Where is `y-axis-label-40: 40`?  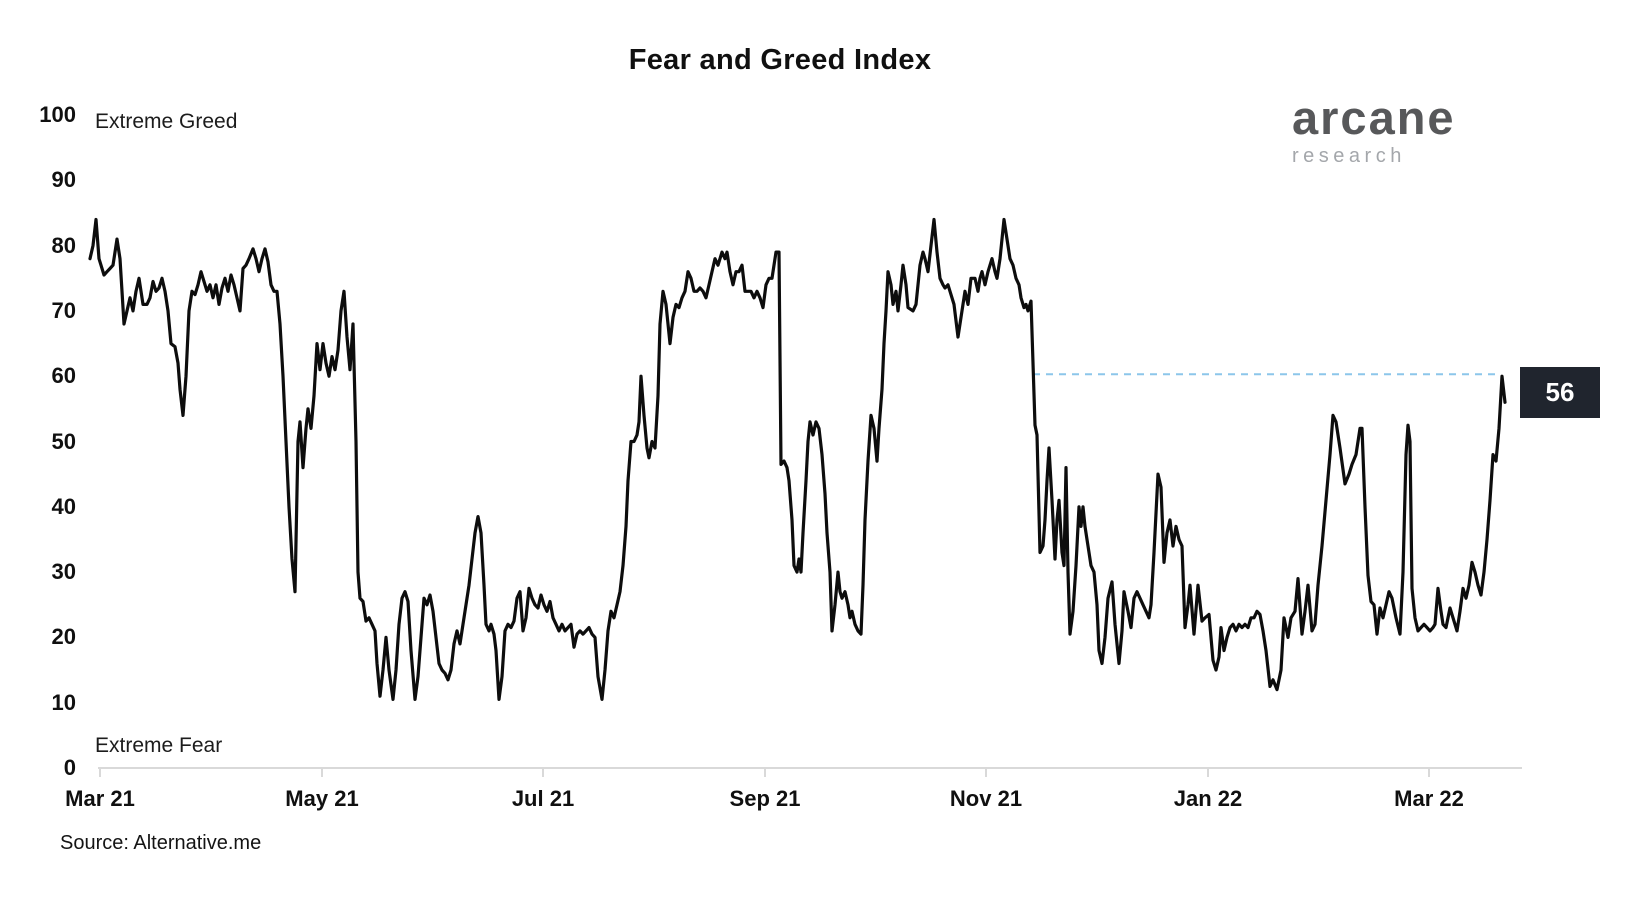
y-axis-label-40: 40 is located at coordinates (63, 506).